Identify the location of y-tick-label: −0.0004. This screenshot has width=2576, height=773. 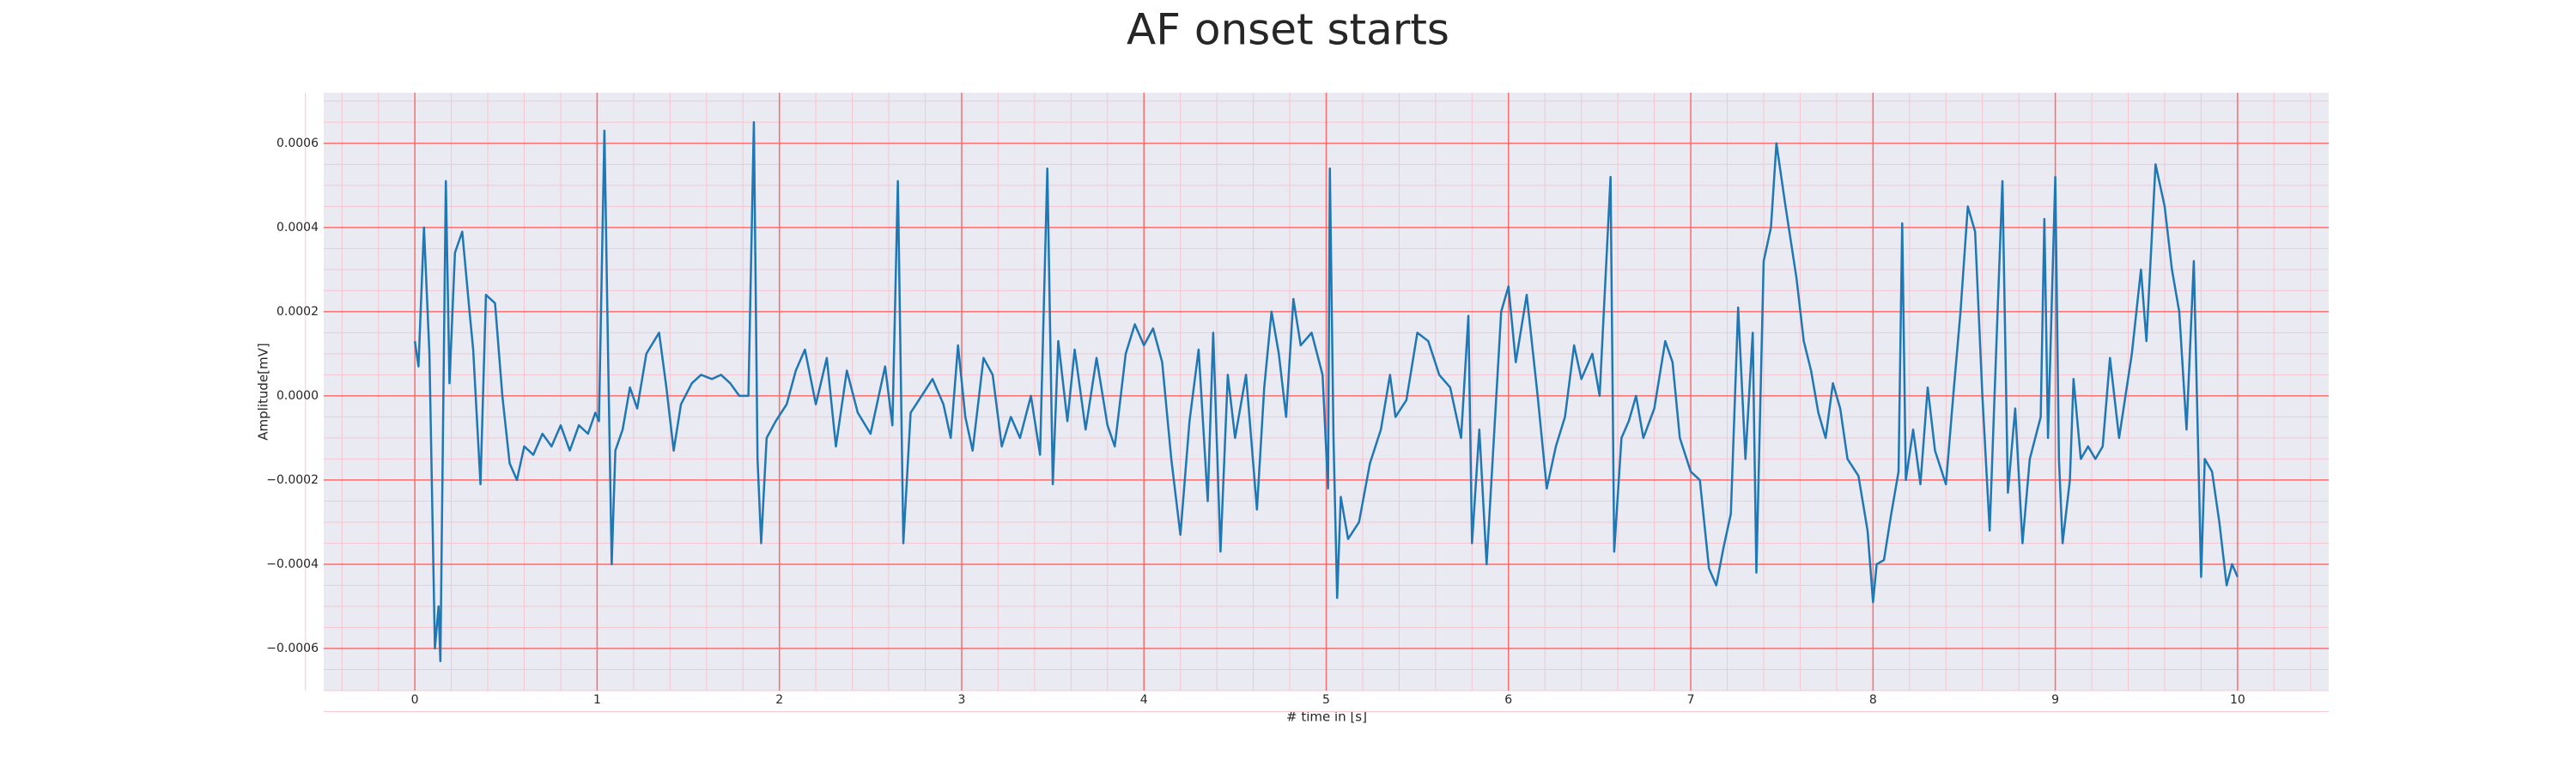
(292, 564).